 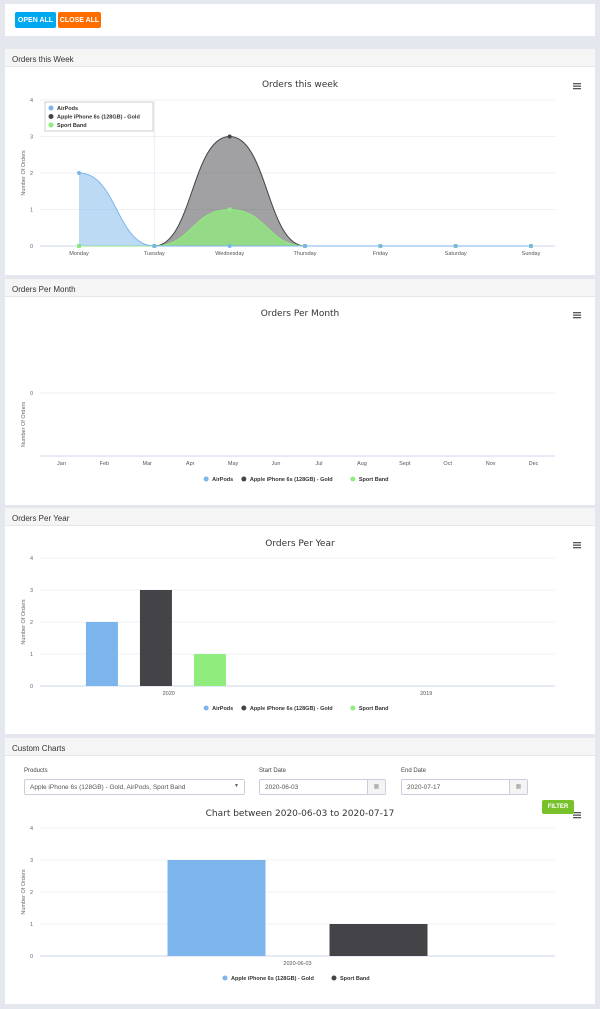 I want to click on close-all-button: CLOSE ALL, so click(x=79, y=20).